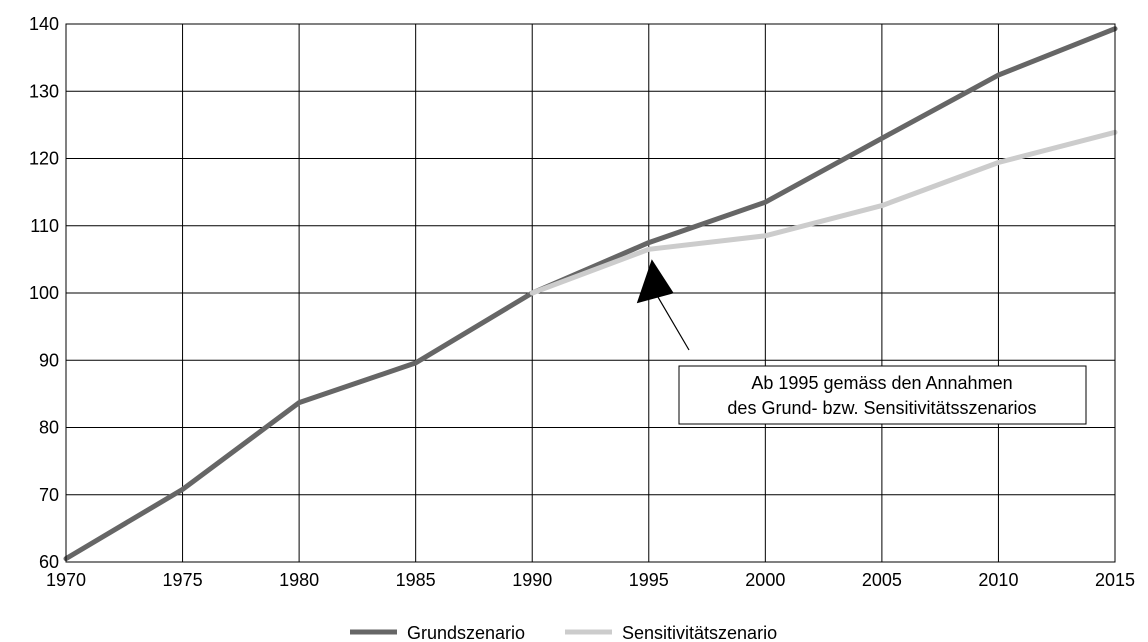 Image resolution: width=1148 pixels, height=642 pixels. What do you see at coordinates (765, 580) in the screenshot?
I see `x-tick-label: 2000` at bounding box center [765, 580].